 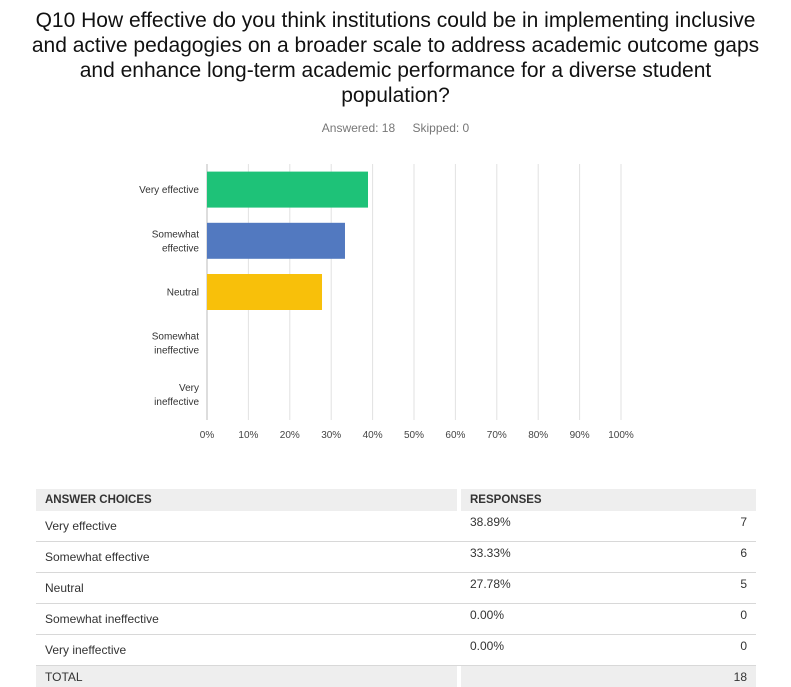 I want to click on percent-cell: 27.78%, so click(x=545, y=588).